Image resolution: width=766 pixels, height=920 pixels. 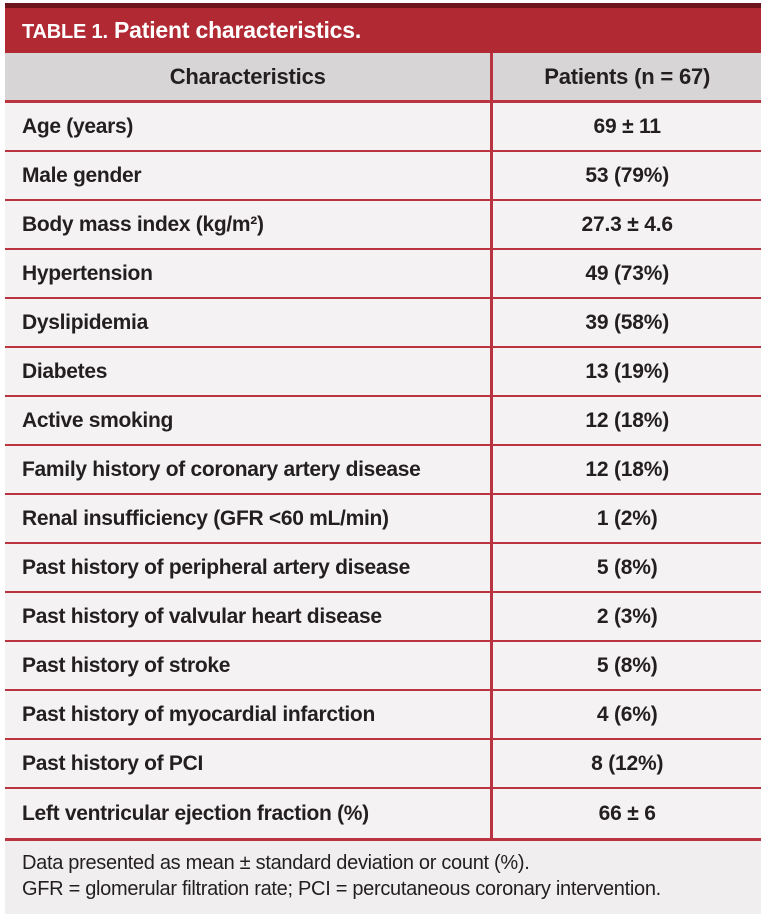 What do you see at coordinates (249, 175) in the screenshot?
I see `row-label: Male gender` at bounding box center [249, 175].